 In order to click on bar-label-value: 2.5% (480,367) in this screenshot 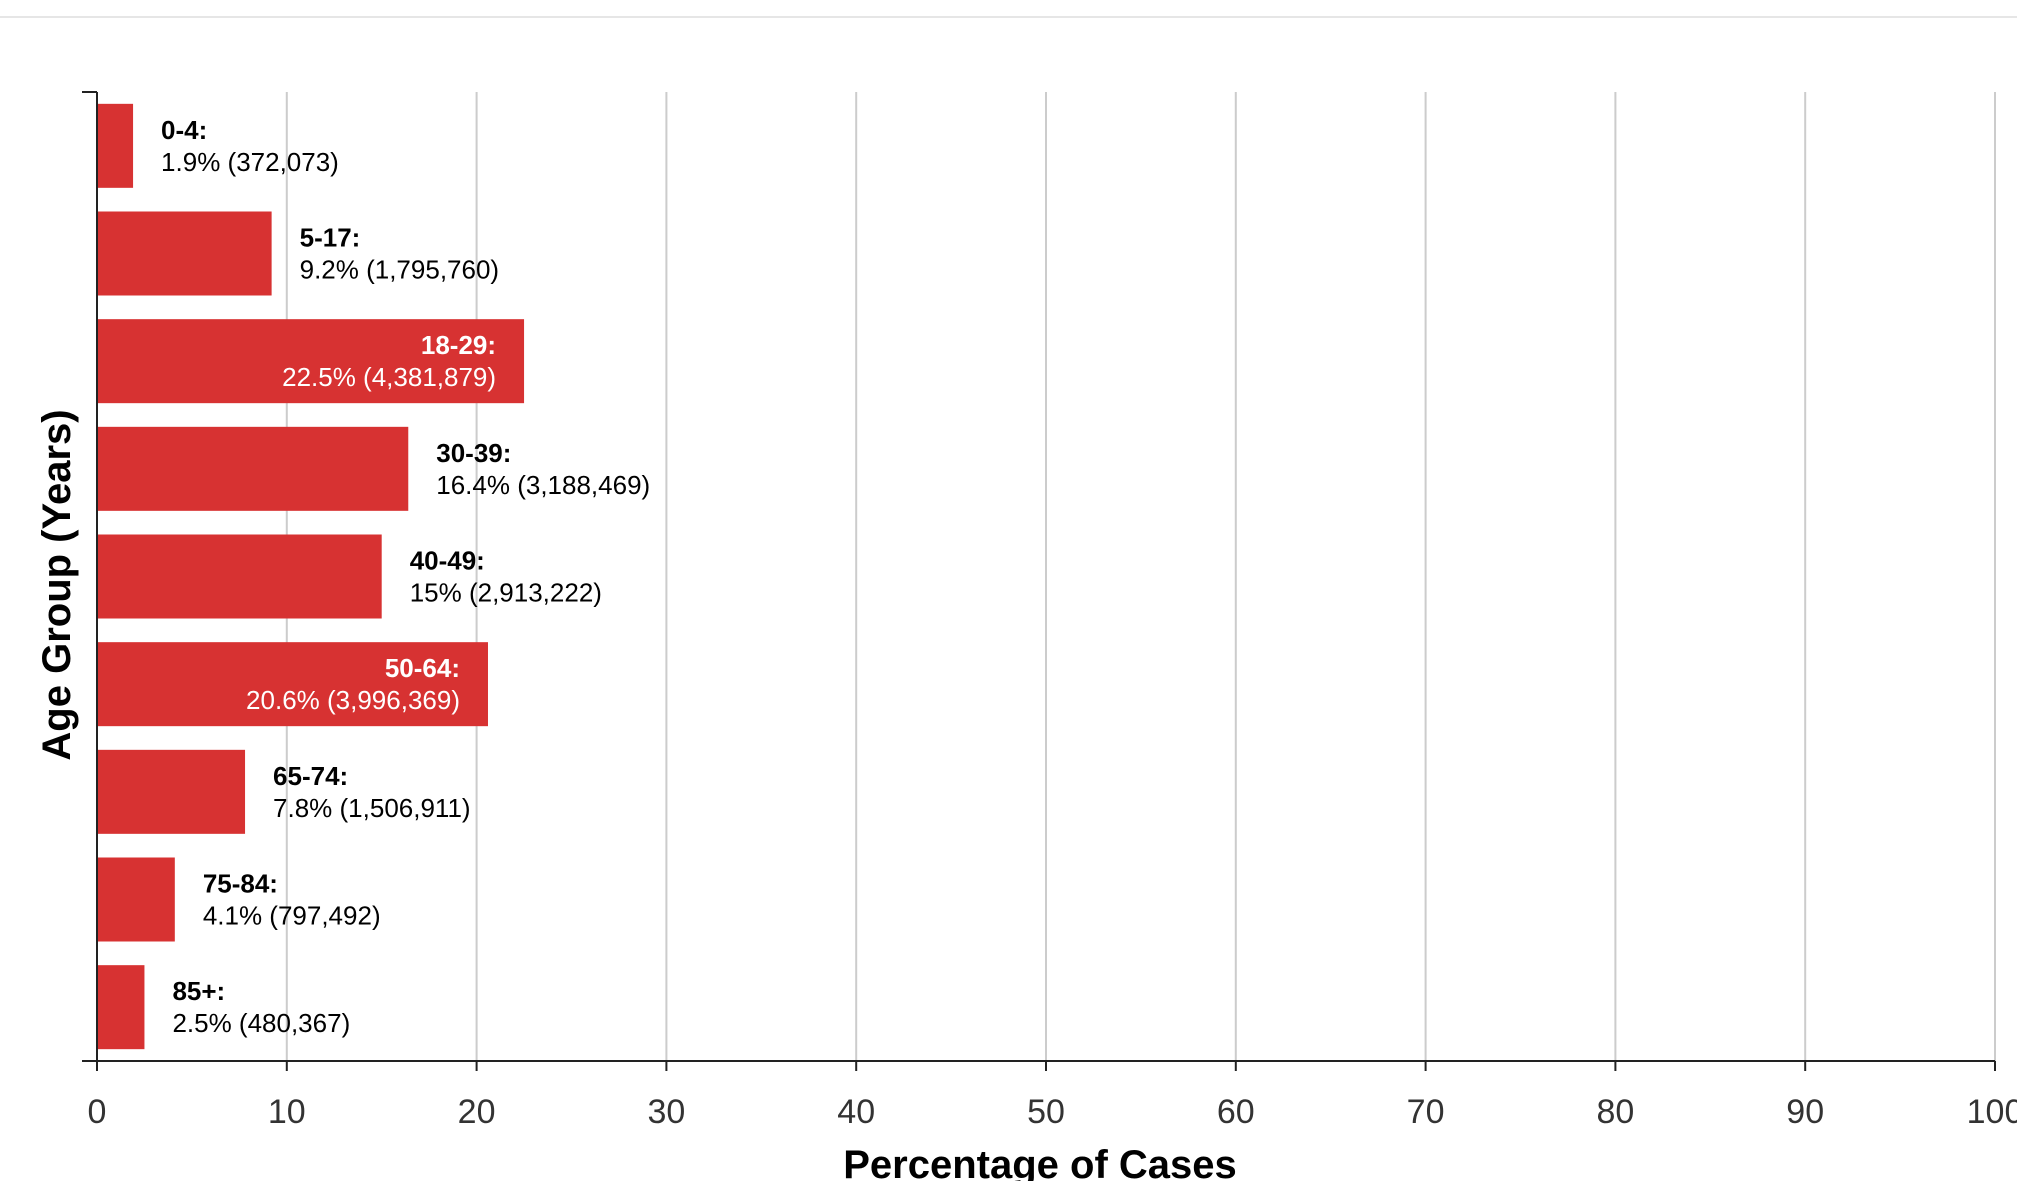, I will do `click(261, 1023)`.